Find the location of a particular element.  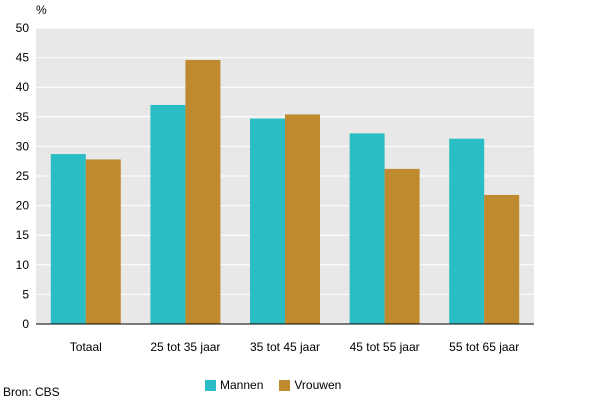

legend-item-mannen: Mannen is located at coordinates (234, 385).